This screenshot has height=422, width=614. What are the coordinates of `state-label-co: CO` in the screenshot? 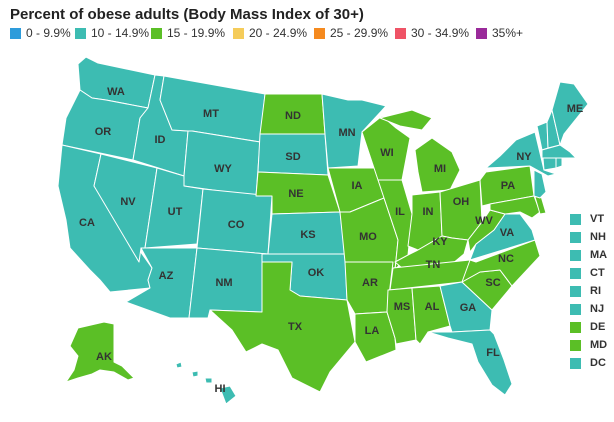 It's located at (236, 225).